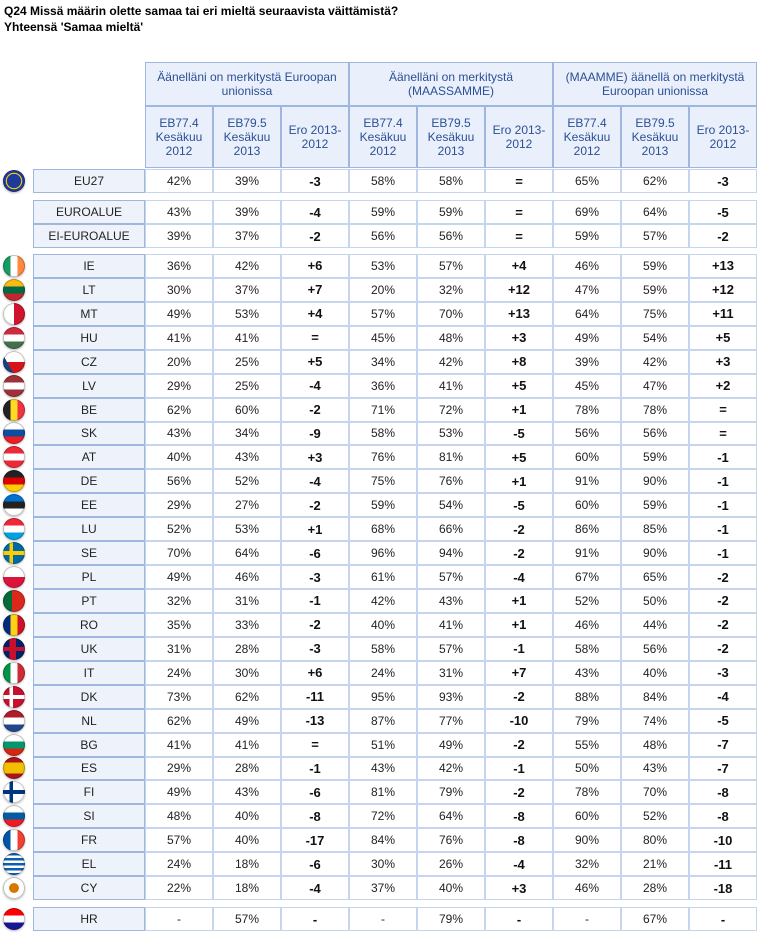 The height and width of the screenshot is (938, 763). What do you see at coordinates (315, 577) in the screenshot?
I see `cell: -3` at bounding box center [315, 577].